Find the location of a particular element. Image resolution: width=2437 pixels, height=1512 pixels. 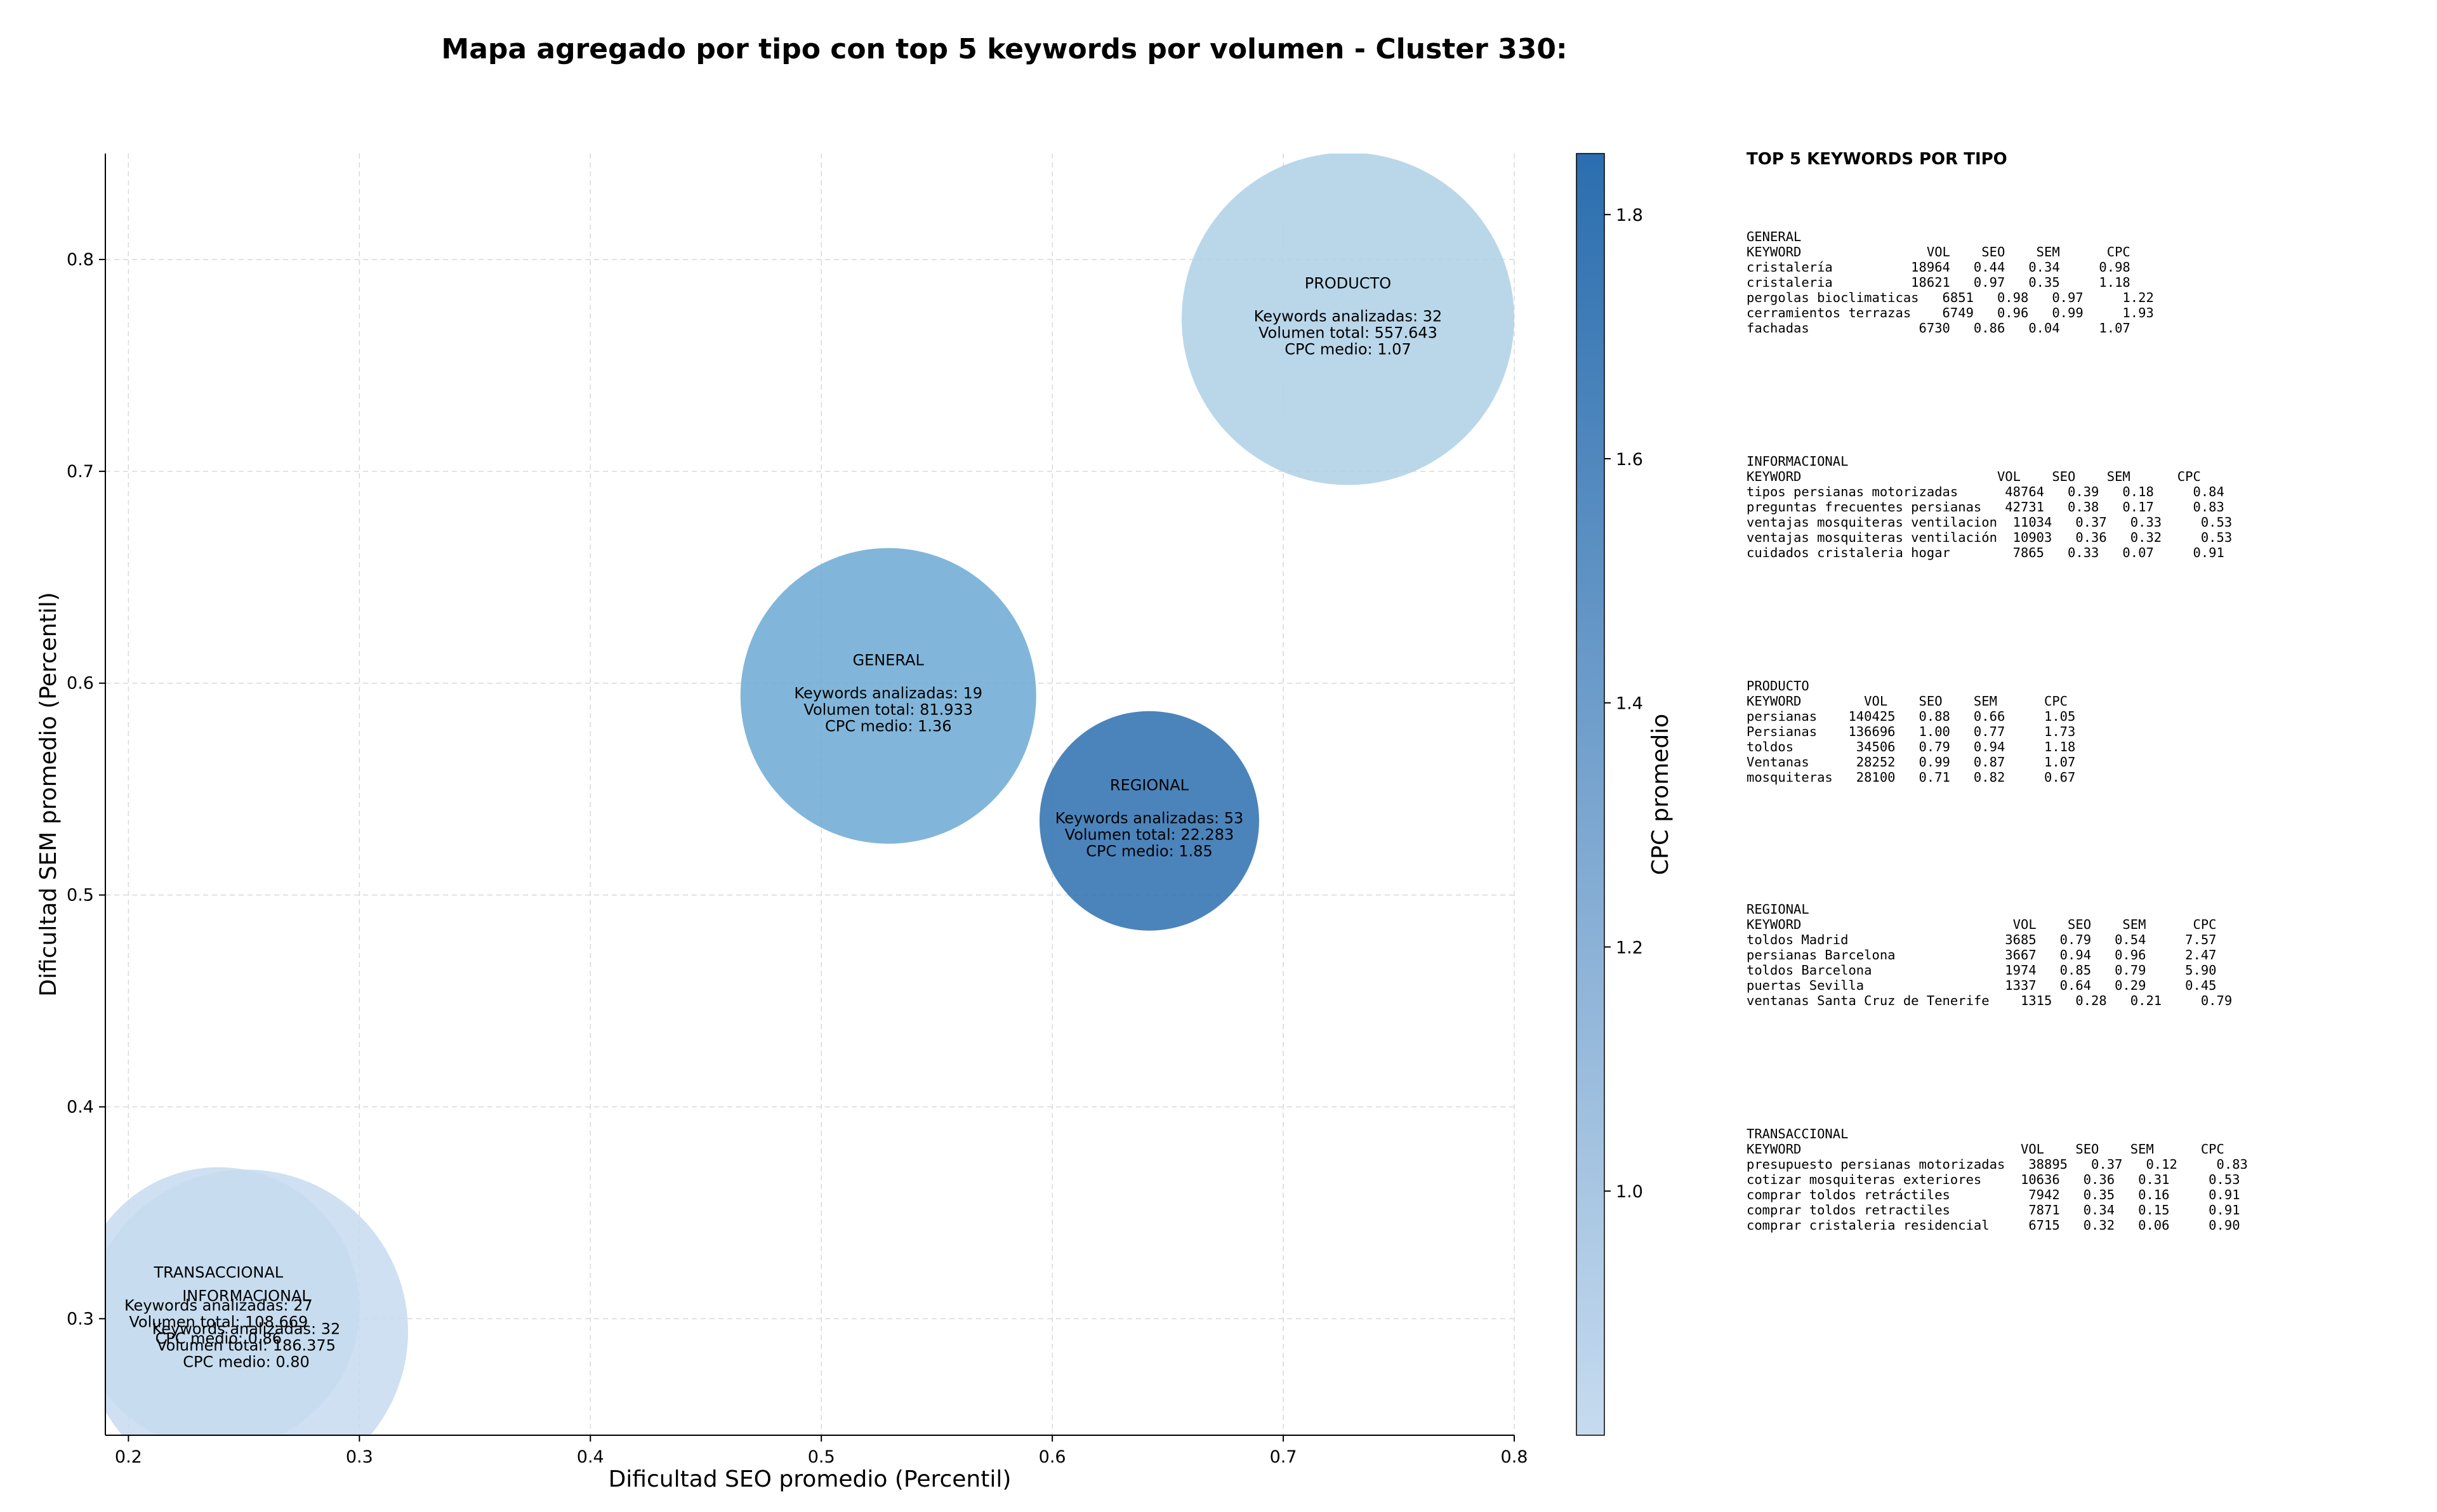

x-tick-label: 0.7 is located at coordinates (1283, 1457).